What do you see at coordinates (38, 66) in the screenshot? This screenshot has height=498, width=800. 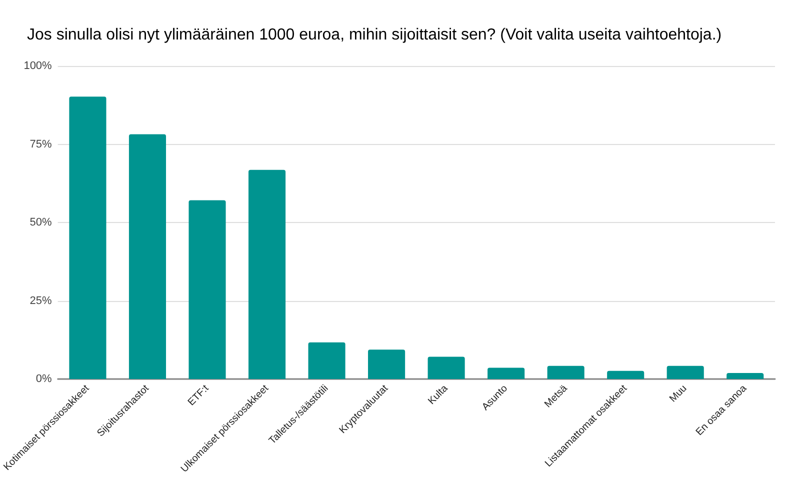 I see `y-tick-label: 100%` at bounding box center [38, 66].